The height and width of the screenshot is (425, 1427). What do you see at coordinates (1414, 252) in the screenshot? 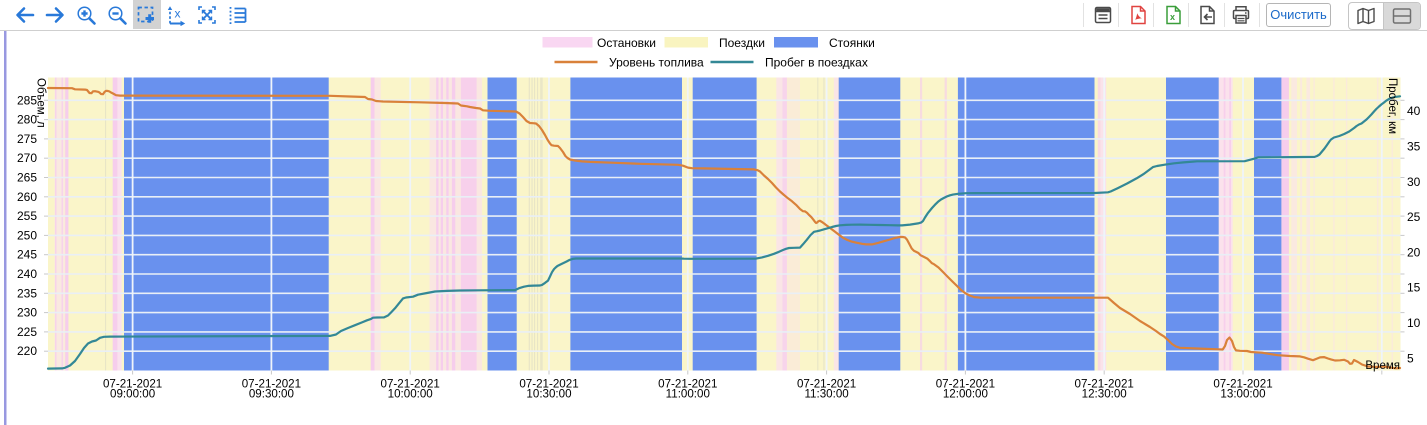
I see `svg-text: 20` at bounding box center [1414, 252].